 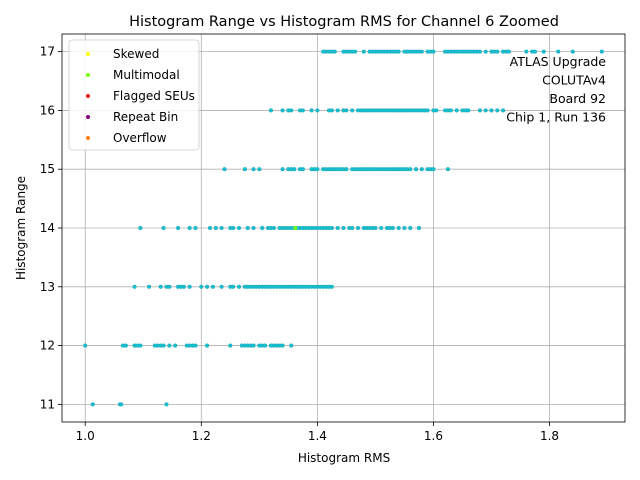 I want to click on x-axis: 1.0 1.2 1.4 1.6 1.8, so click(x=317, y=432).